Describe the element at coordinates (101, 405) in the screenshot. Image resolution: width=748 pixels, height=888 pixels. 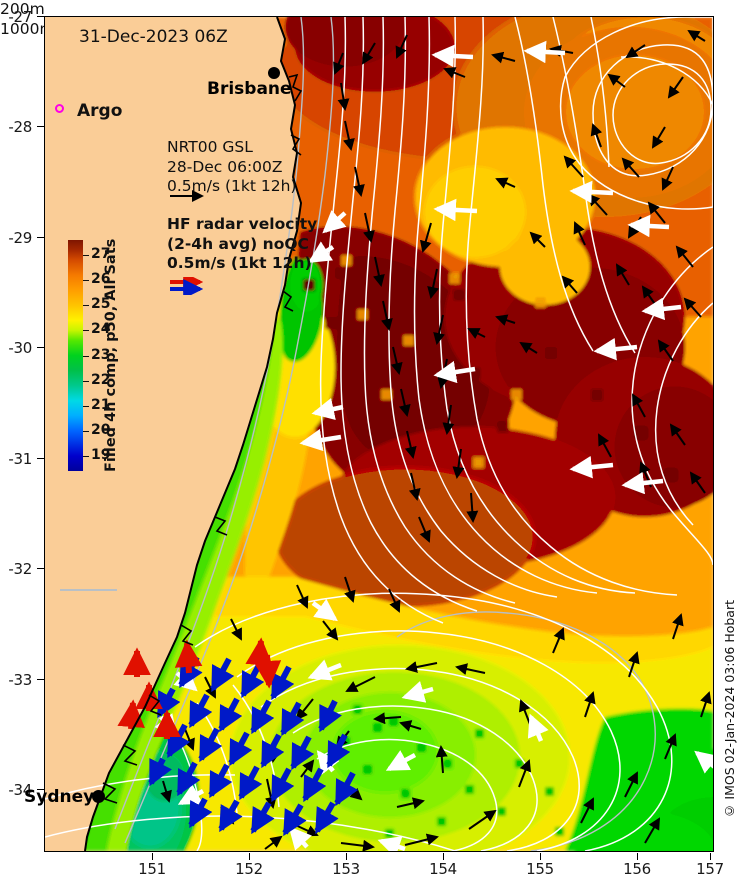
I see `colorbar-tick-label: 21` at that location.